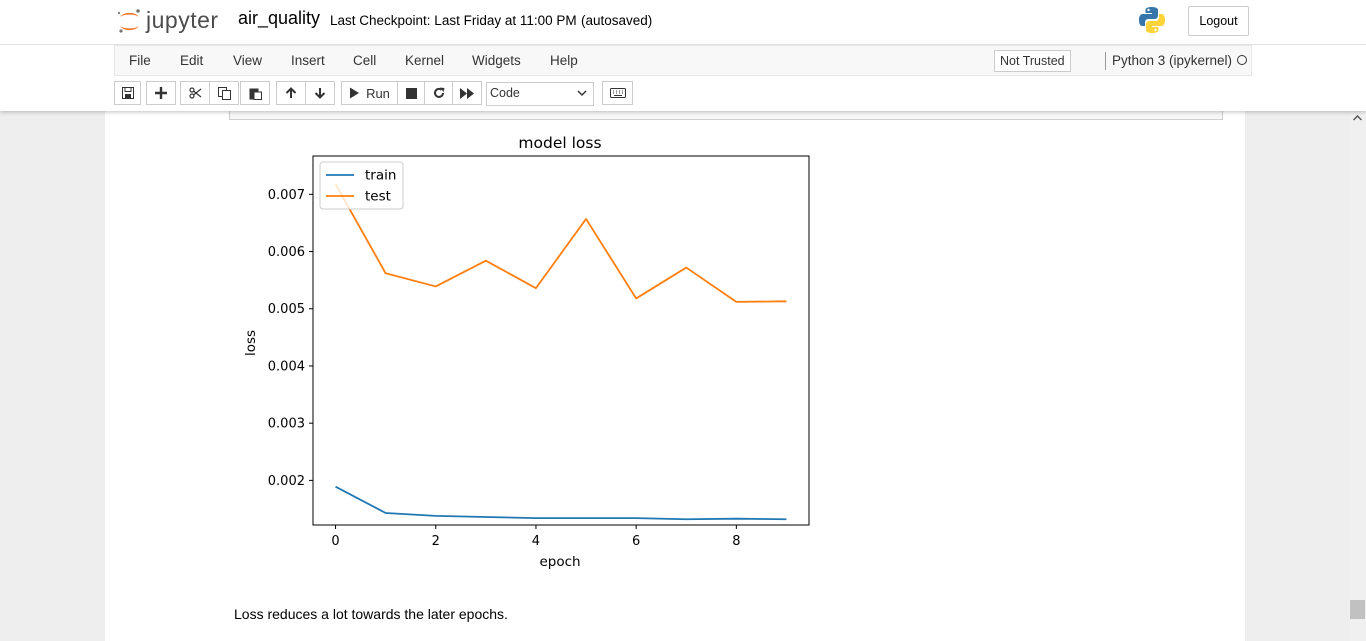 The height and width of the screenshot is (641, 1366). Describe the element at coordinates (617, 20) in the screenshot. I see `autosave-status: (autosaved)` at that location.